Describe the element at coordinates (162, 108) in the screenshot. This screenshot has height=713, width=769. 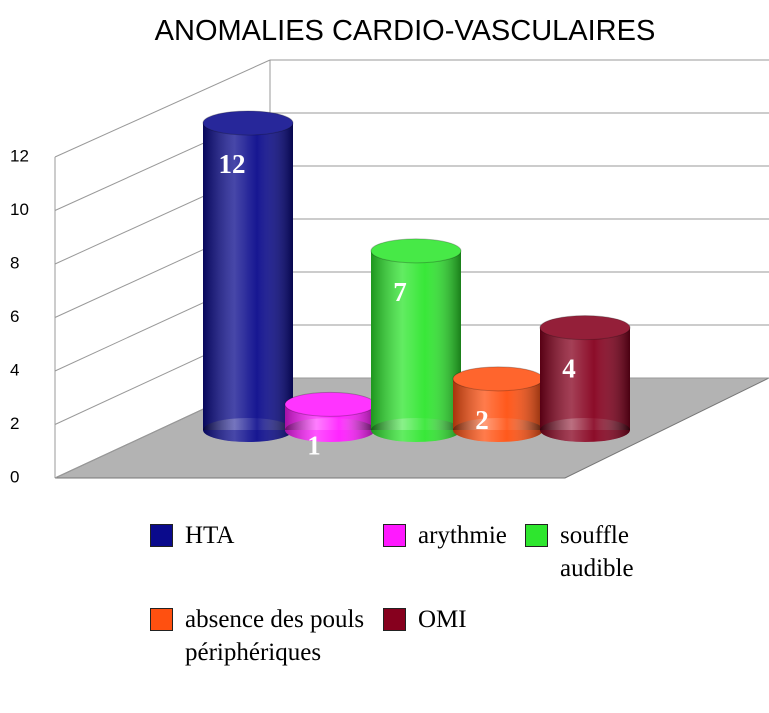
I see `grid-line` at that location.